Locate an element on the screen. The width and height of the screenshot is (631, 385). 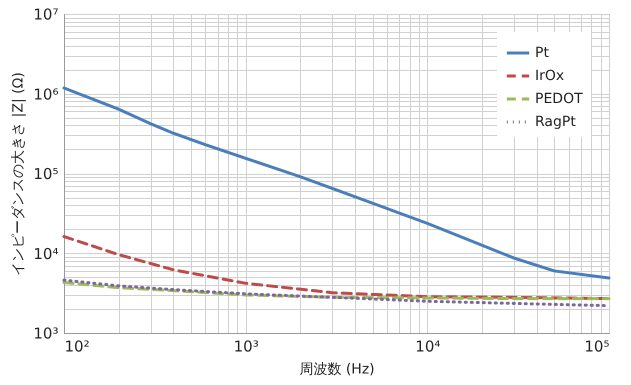
x-tick-label: 10⁵ is located at coordinates (597, 347).